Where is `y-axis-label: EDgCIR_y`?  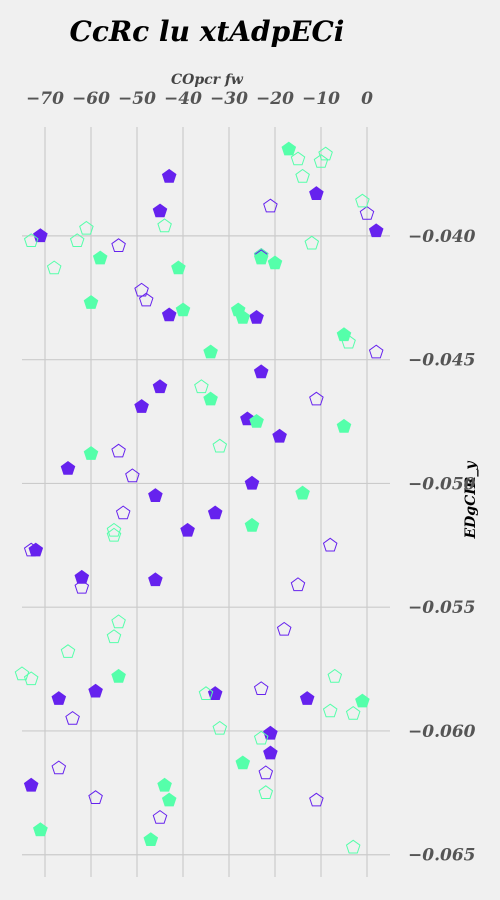
y-axis-label: EDgCIR_y is located at coordinates (471, 500).